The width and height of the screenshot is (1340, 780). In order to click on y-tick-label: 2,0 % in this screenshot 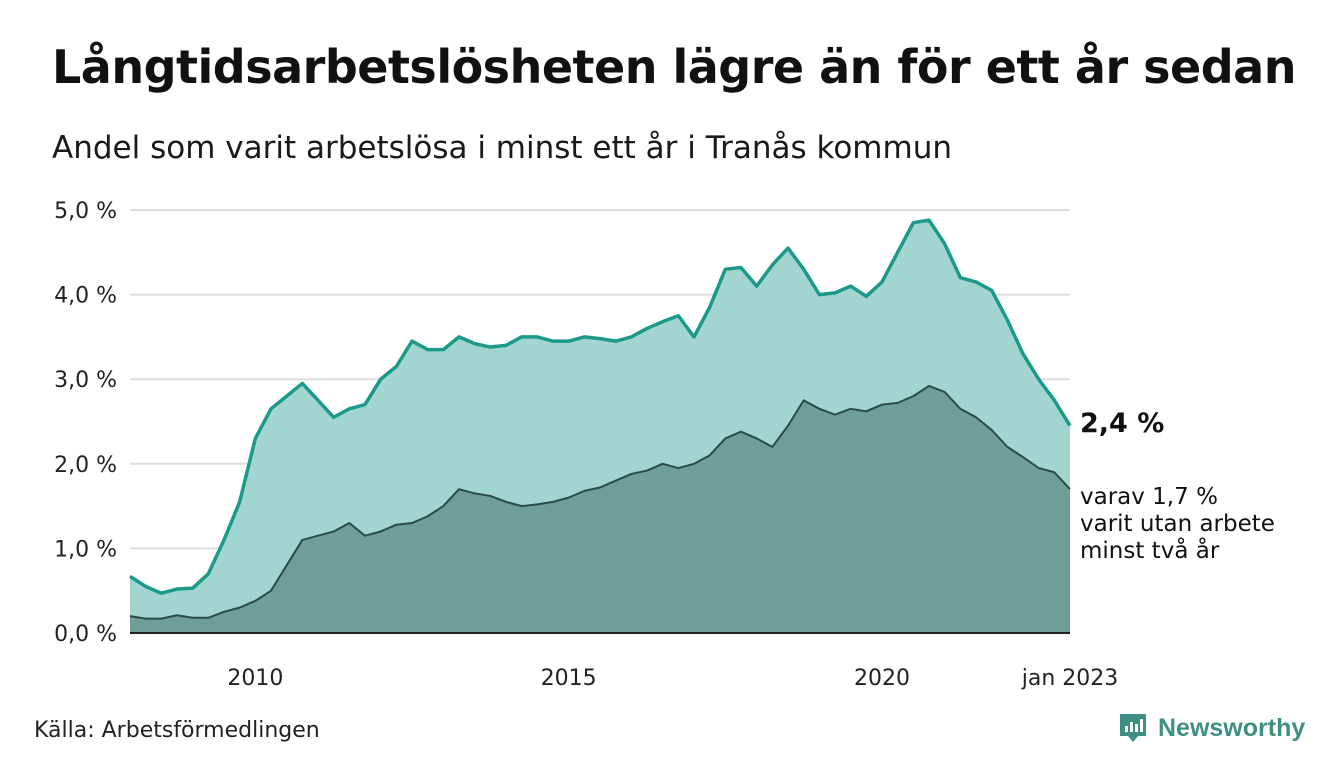, I will do `click(85, 465)`.